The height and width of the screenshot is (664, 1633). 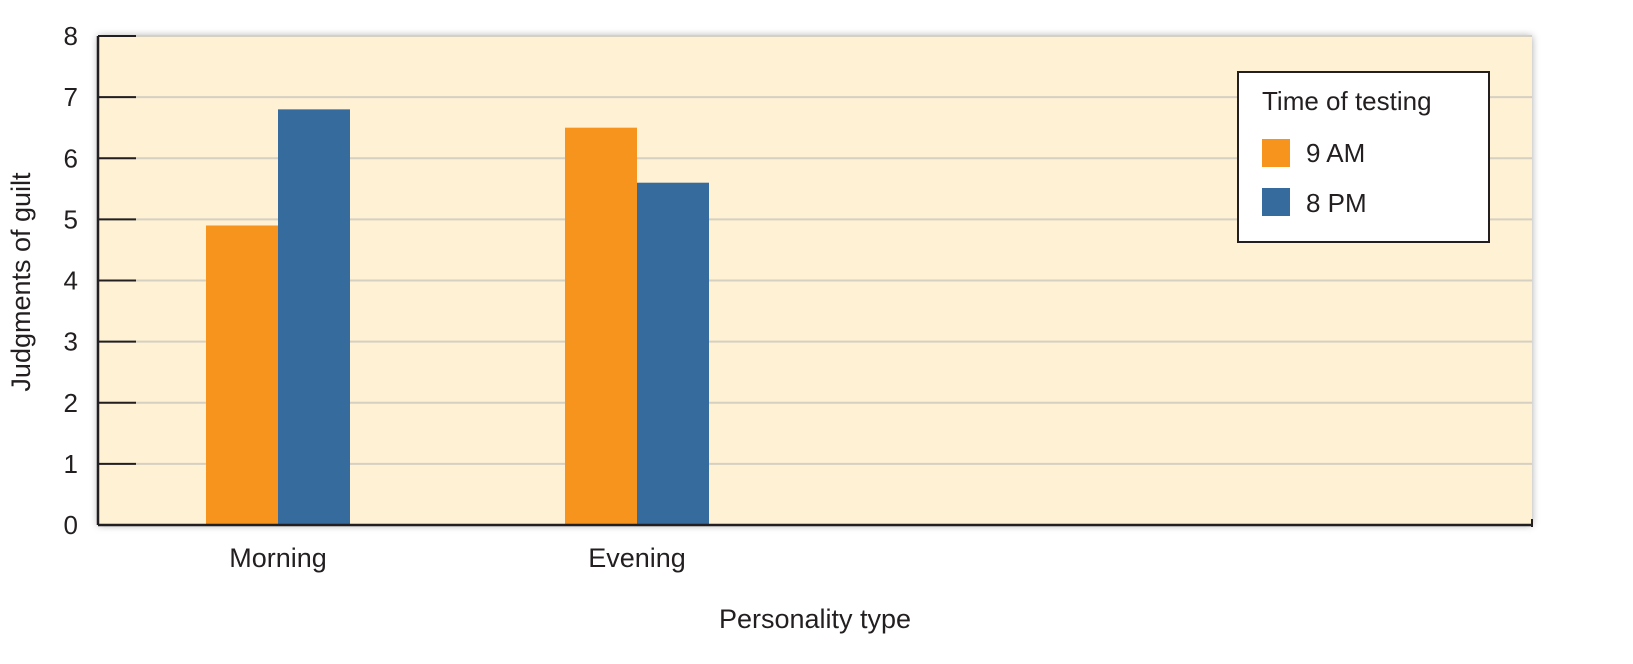 I want to click on y-axis-title: Judgments of guilt, so click(x=21, y=282).